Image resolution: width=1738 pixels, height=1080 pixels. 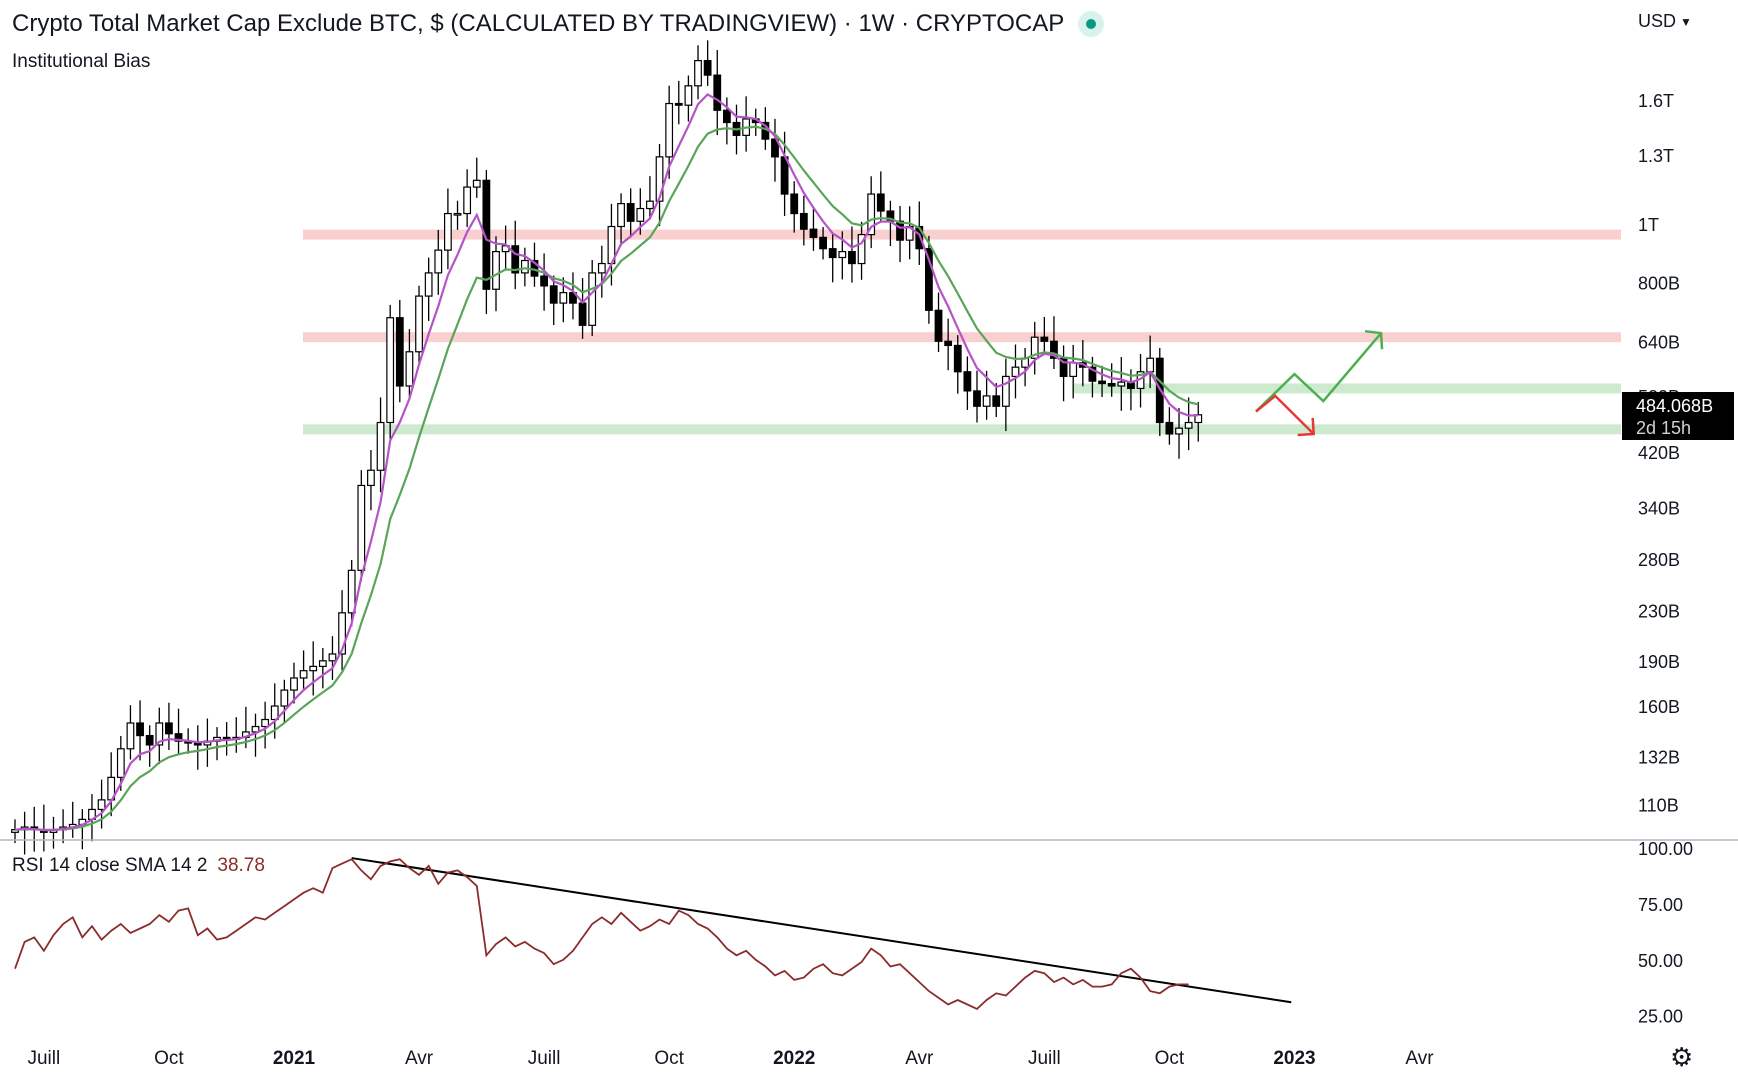 I want to click on currency-selector: USD ▼, so click(x=1665, y=21).